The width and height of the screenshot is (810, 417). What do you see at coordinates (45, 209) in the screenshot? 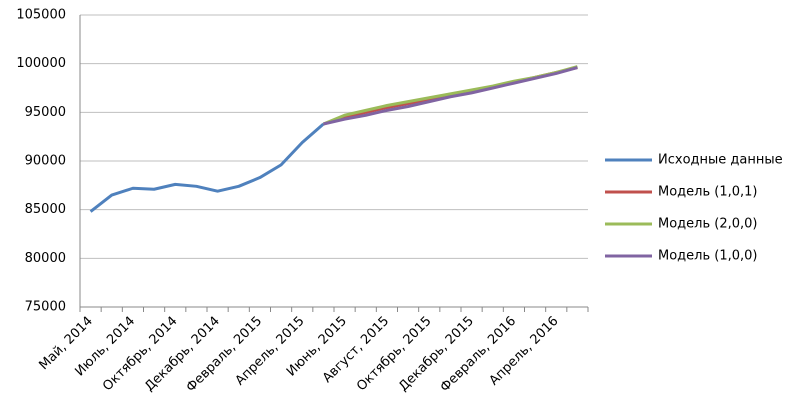
I see `y-tick-label: 85000` at bounding box center [45, 209].